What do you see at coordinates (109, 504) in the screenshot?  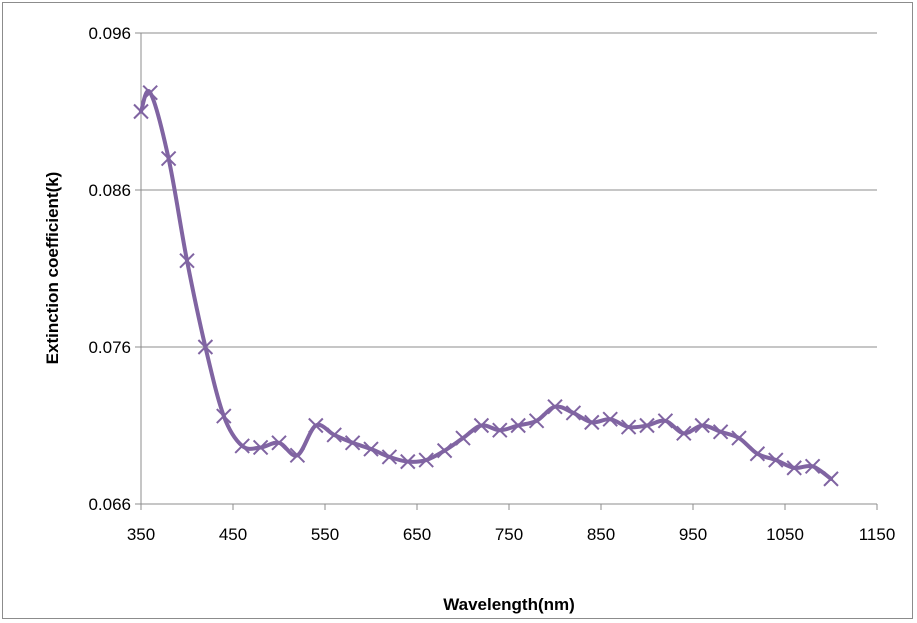 I see `y-tick-label: 0.066` at bounding box center [109, 504].